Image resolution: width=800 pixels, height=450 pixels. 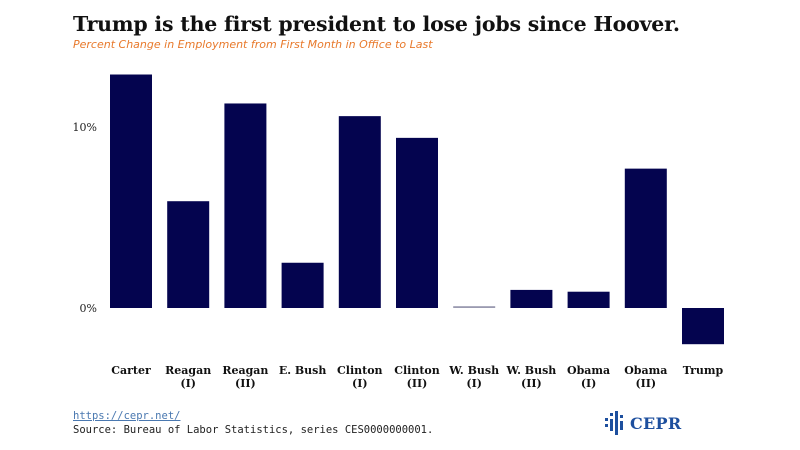 What do you see at coordinates (88, 308) in the screenshot?
I see `y-tick-label: 0%` at bounding box center [88, 308].